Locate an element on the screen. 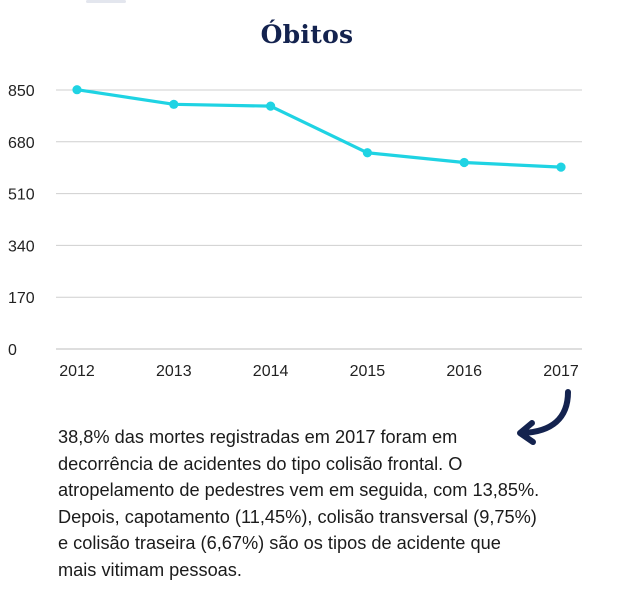  caption-line: mais vitimam pessoas. is located at coordinates (150, 569).